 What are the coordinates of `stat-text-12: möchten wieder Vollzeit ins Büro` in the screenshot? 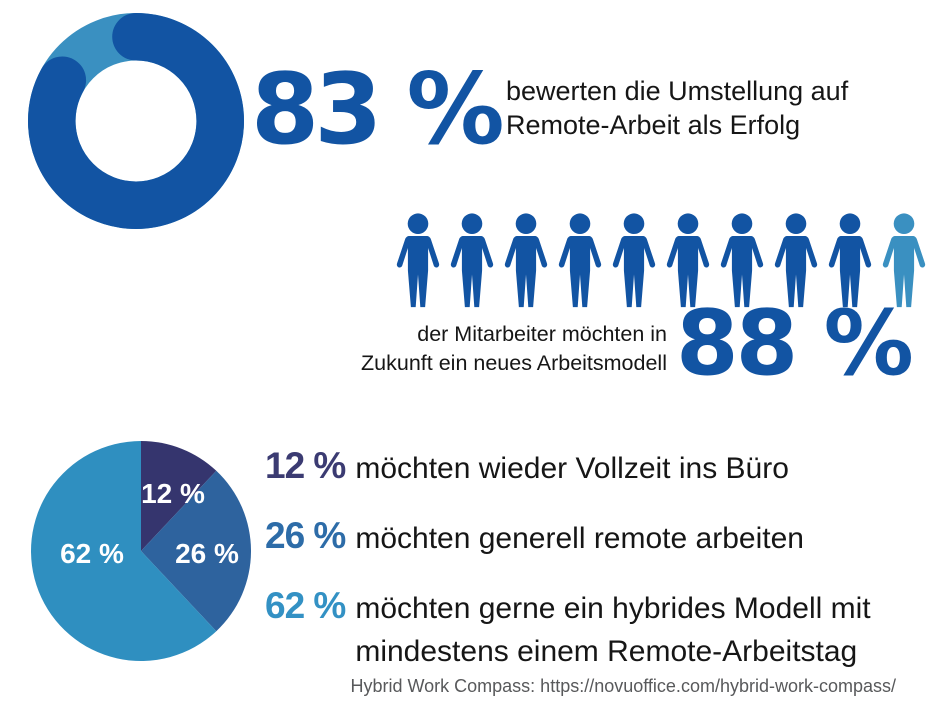 It's located at (572, 468).